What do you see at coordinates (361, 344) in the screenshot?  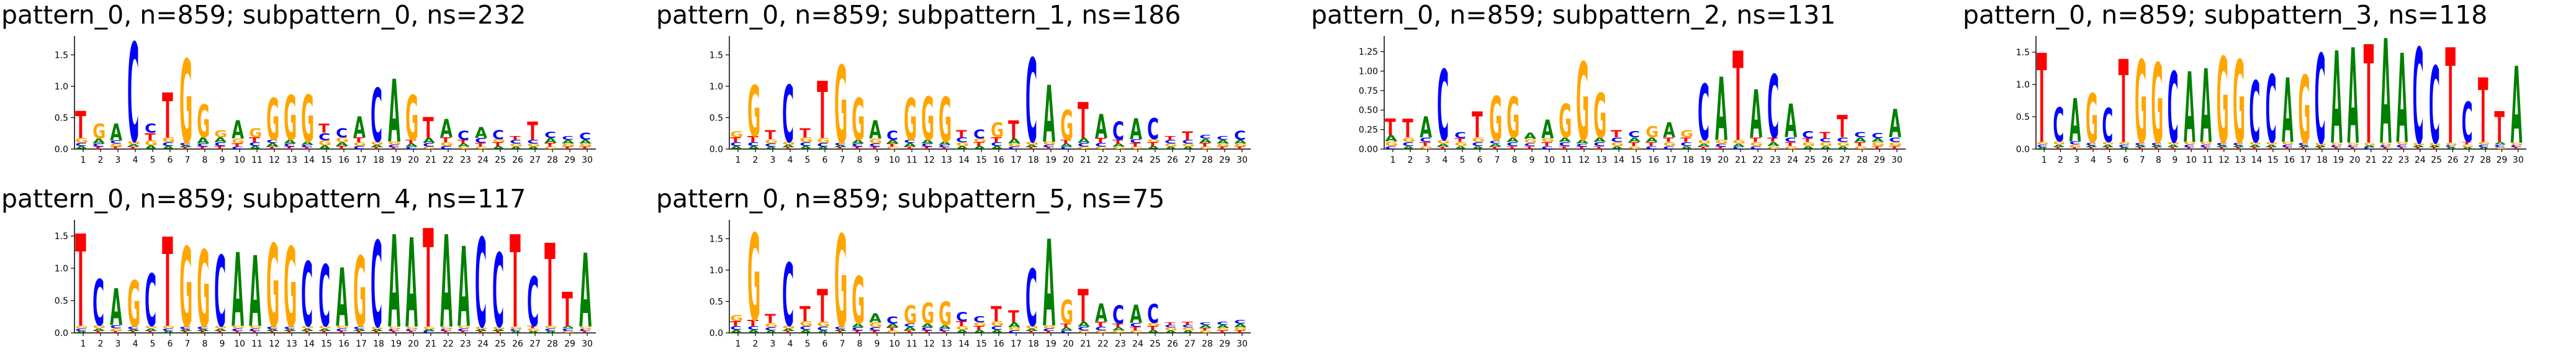 I see `x-tick-label: 17` at bounding box center [361, 344].